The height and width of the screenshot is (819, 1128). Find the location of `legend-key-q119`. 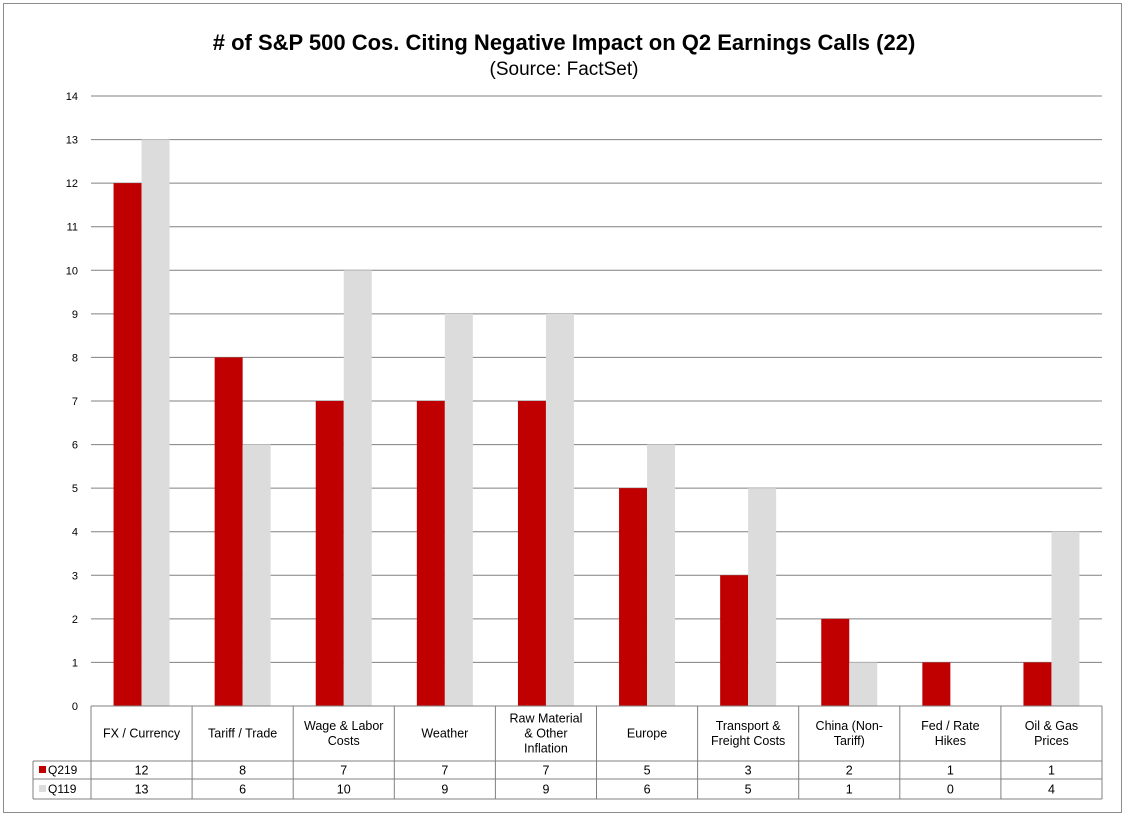

legend-key-q119 is located at coordinates (42, 788).